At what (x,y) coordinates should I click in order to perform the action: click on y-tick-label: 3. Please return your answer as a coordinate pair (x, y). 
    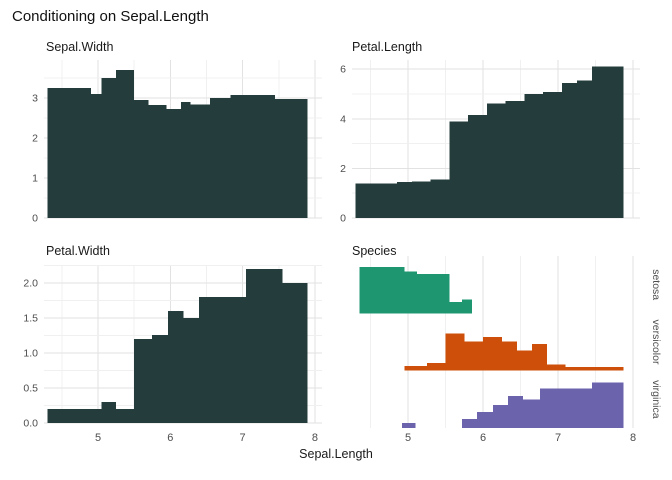
    Looking at the image, I should click on (35, 99).